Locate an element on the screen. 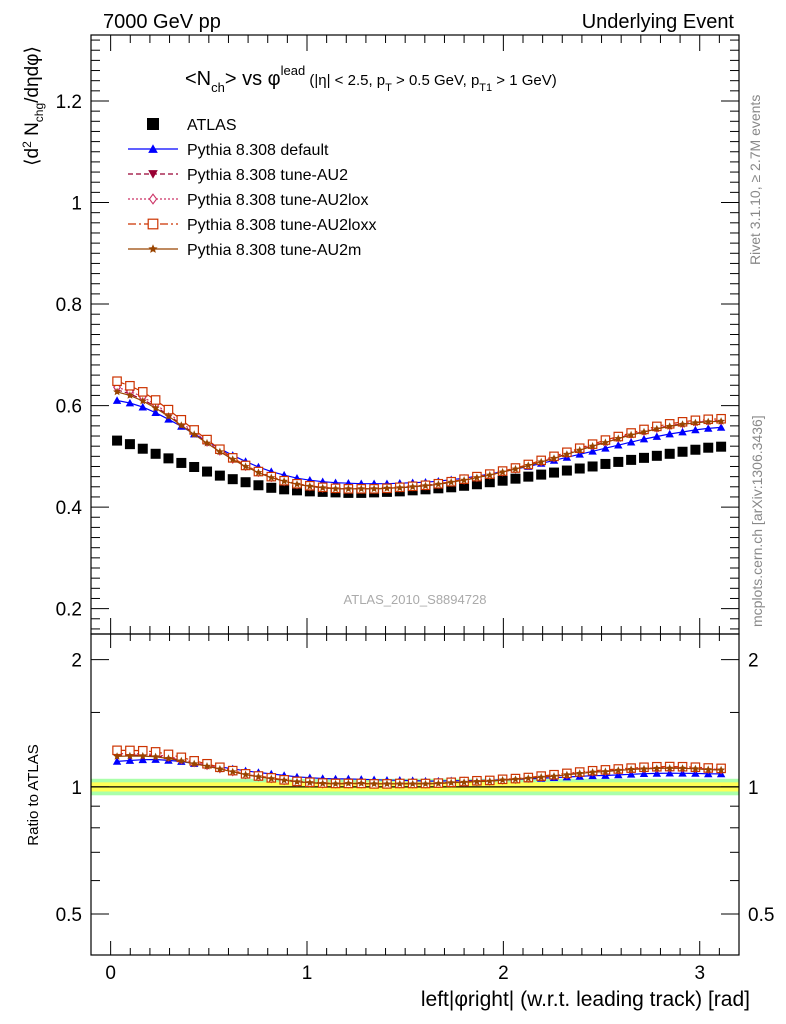 The width and height of the screenshot is (786, 1024). ratio-tick-label-right: 1 is located at coordinates (753, 788).